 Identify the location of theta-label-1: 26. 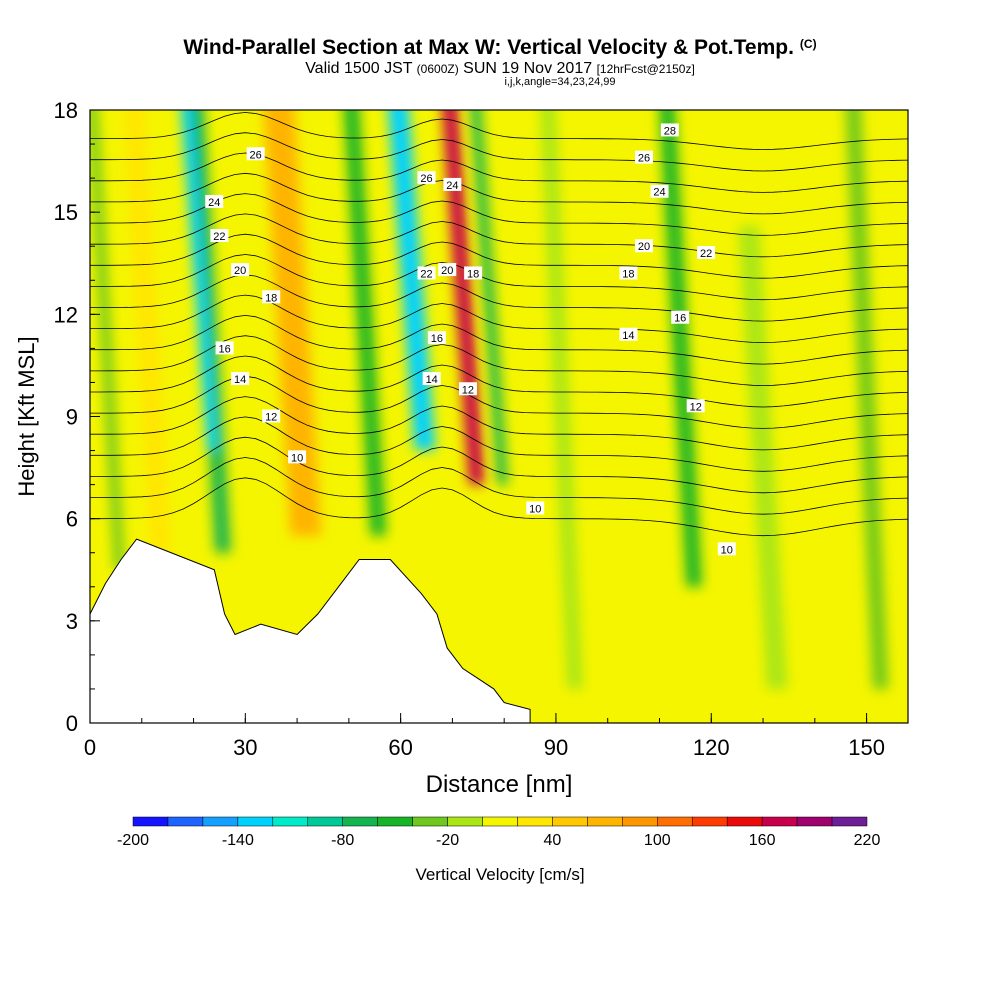
(256, 155).